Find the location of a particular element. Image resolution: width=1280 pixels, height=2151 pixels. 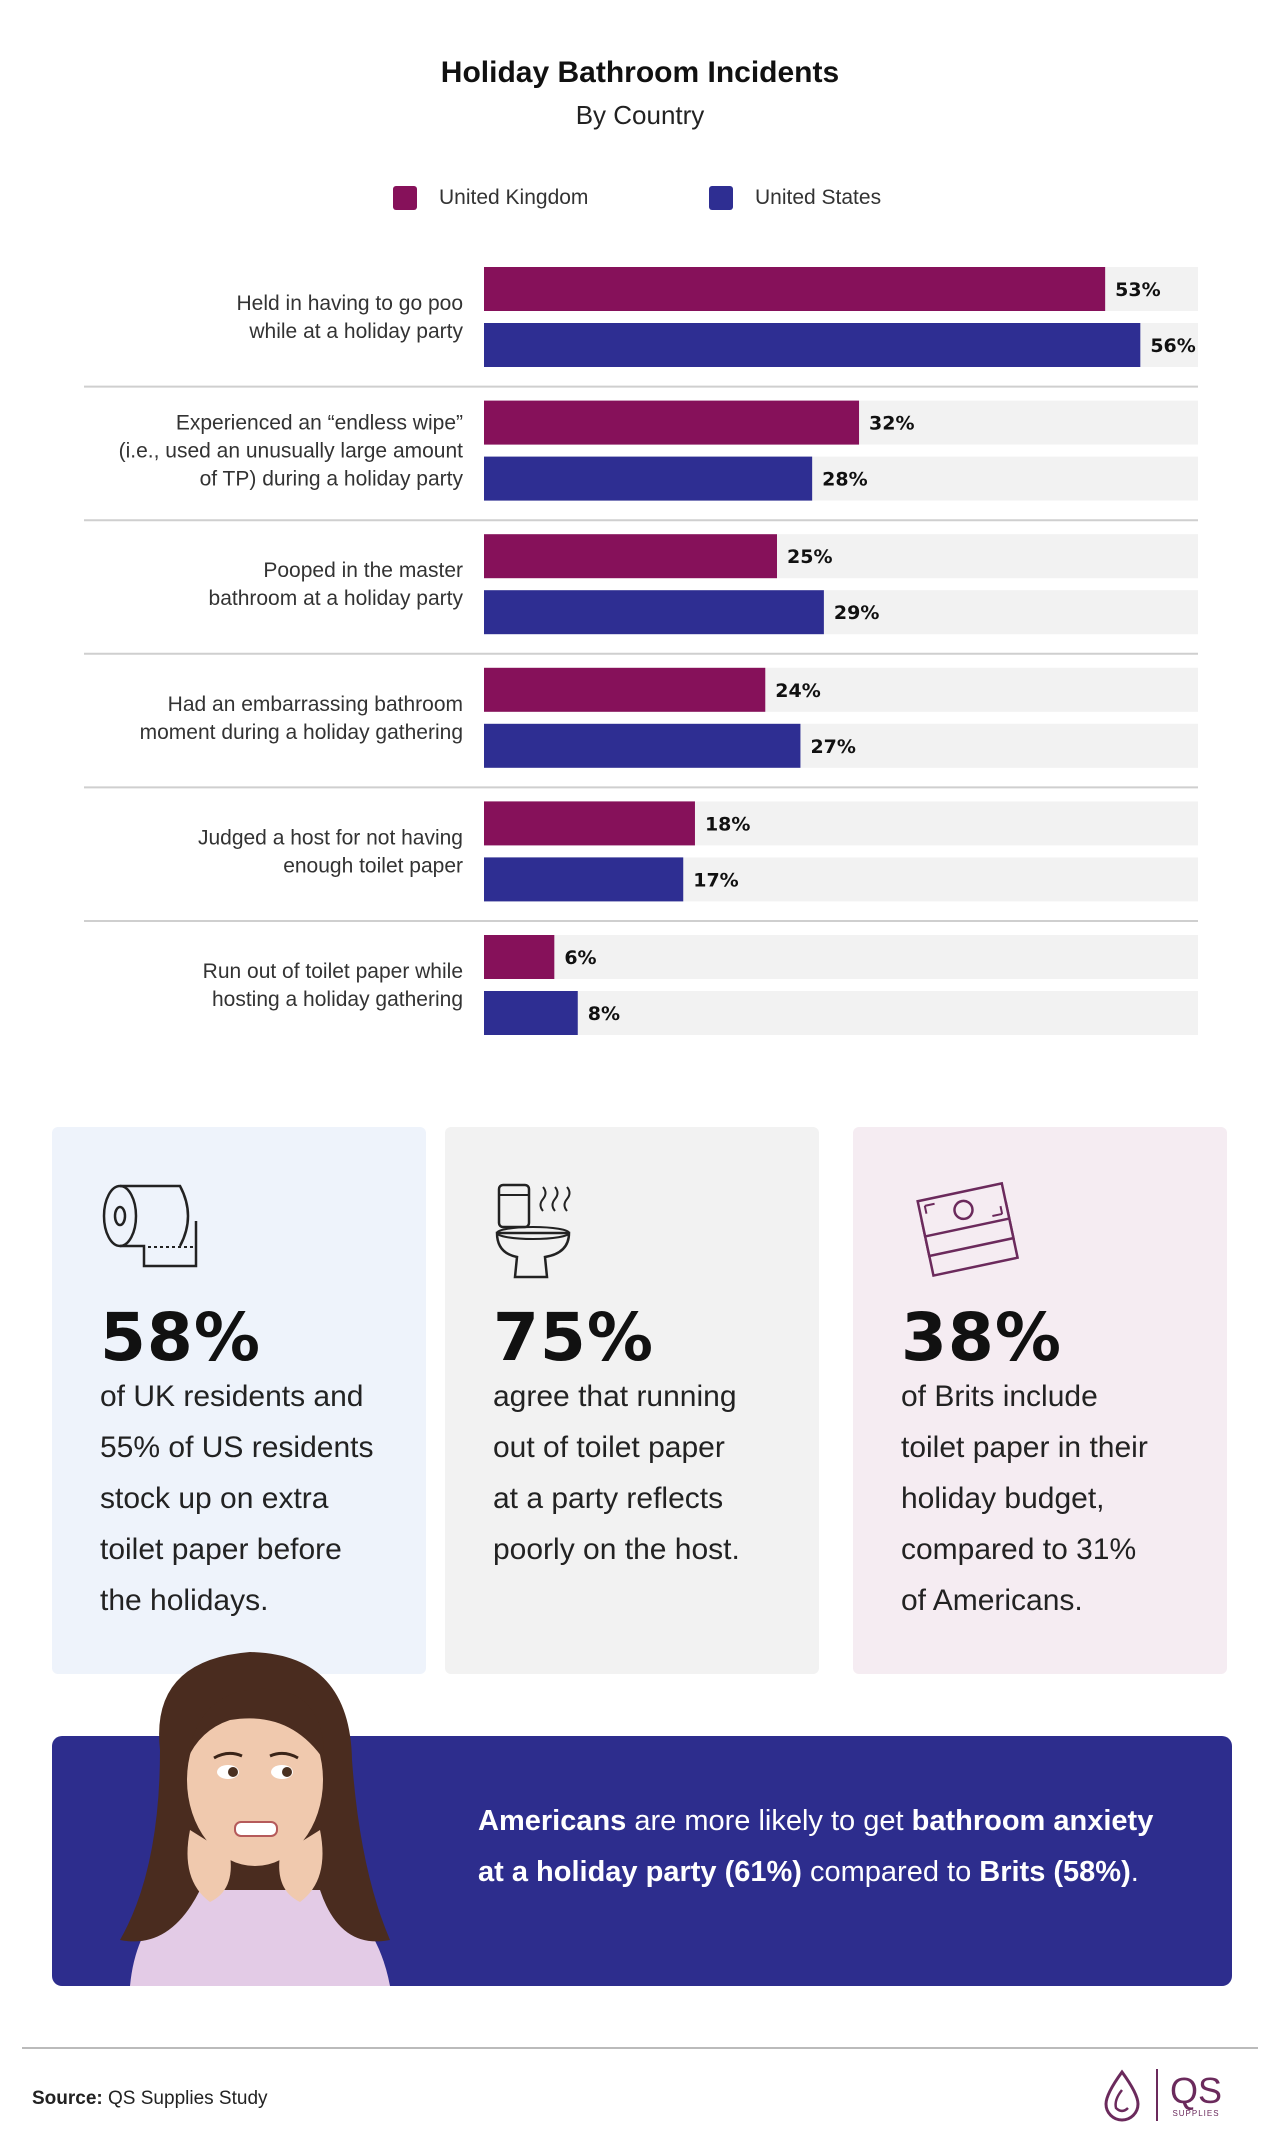

legend-label-us: United States is located at coordinates (818, 197).